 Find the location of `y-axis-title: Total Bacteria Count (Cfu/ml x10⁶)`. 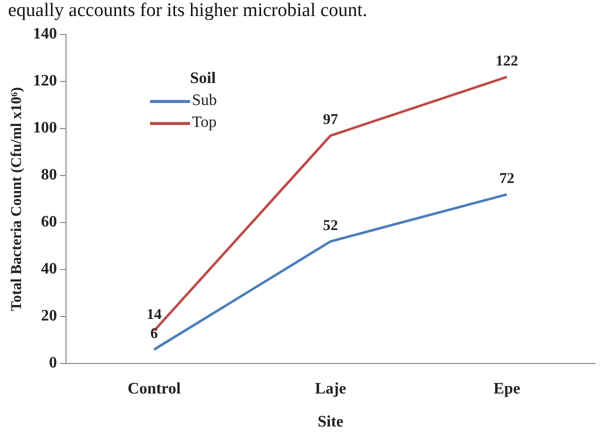

y-axis-title: Total Bacteria Count (Cfu/ml x10⁶) is located at coordinates (16, 199).